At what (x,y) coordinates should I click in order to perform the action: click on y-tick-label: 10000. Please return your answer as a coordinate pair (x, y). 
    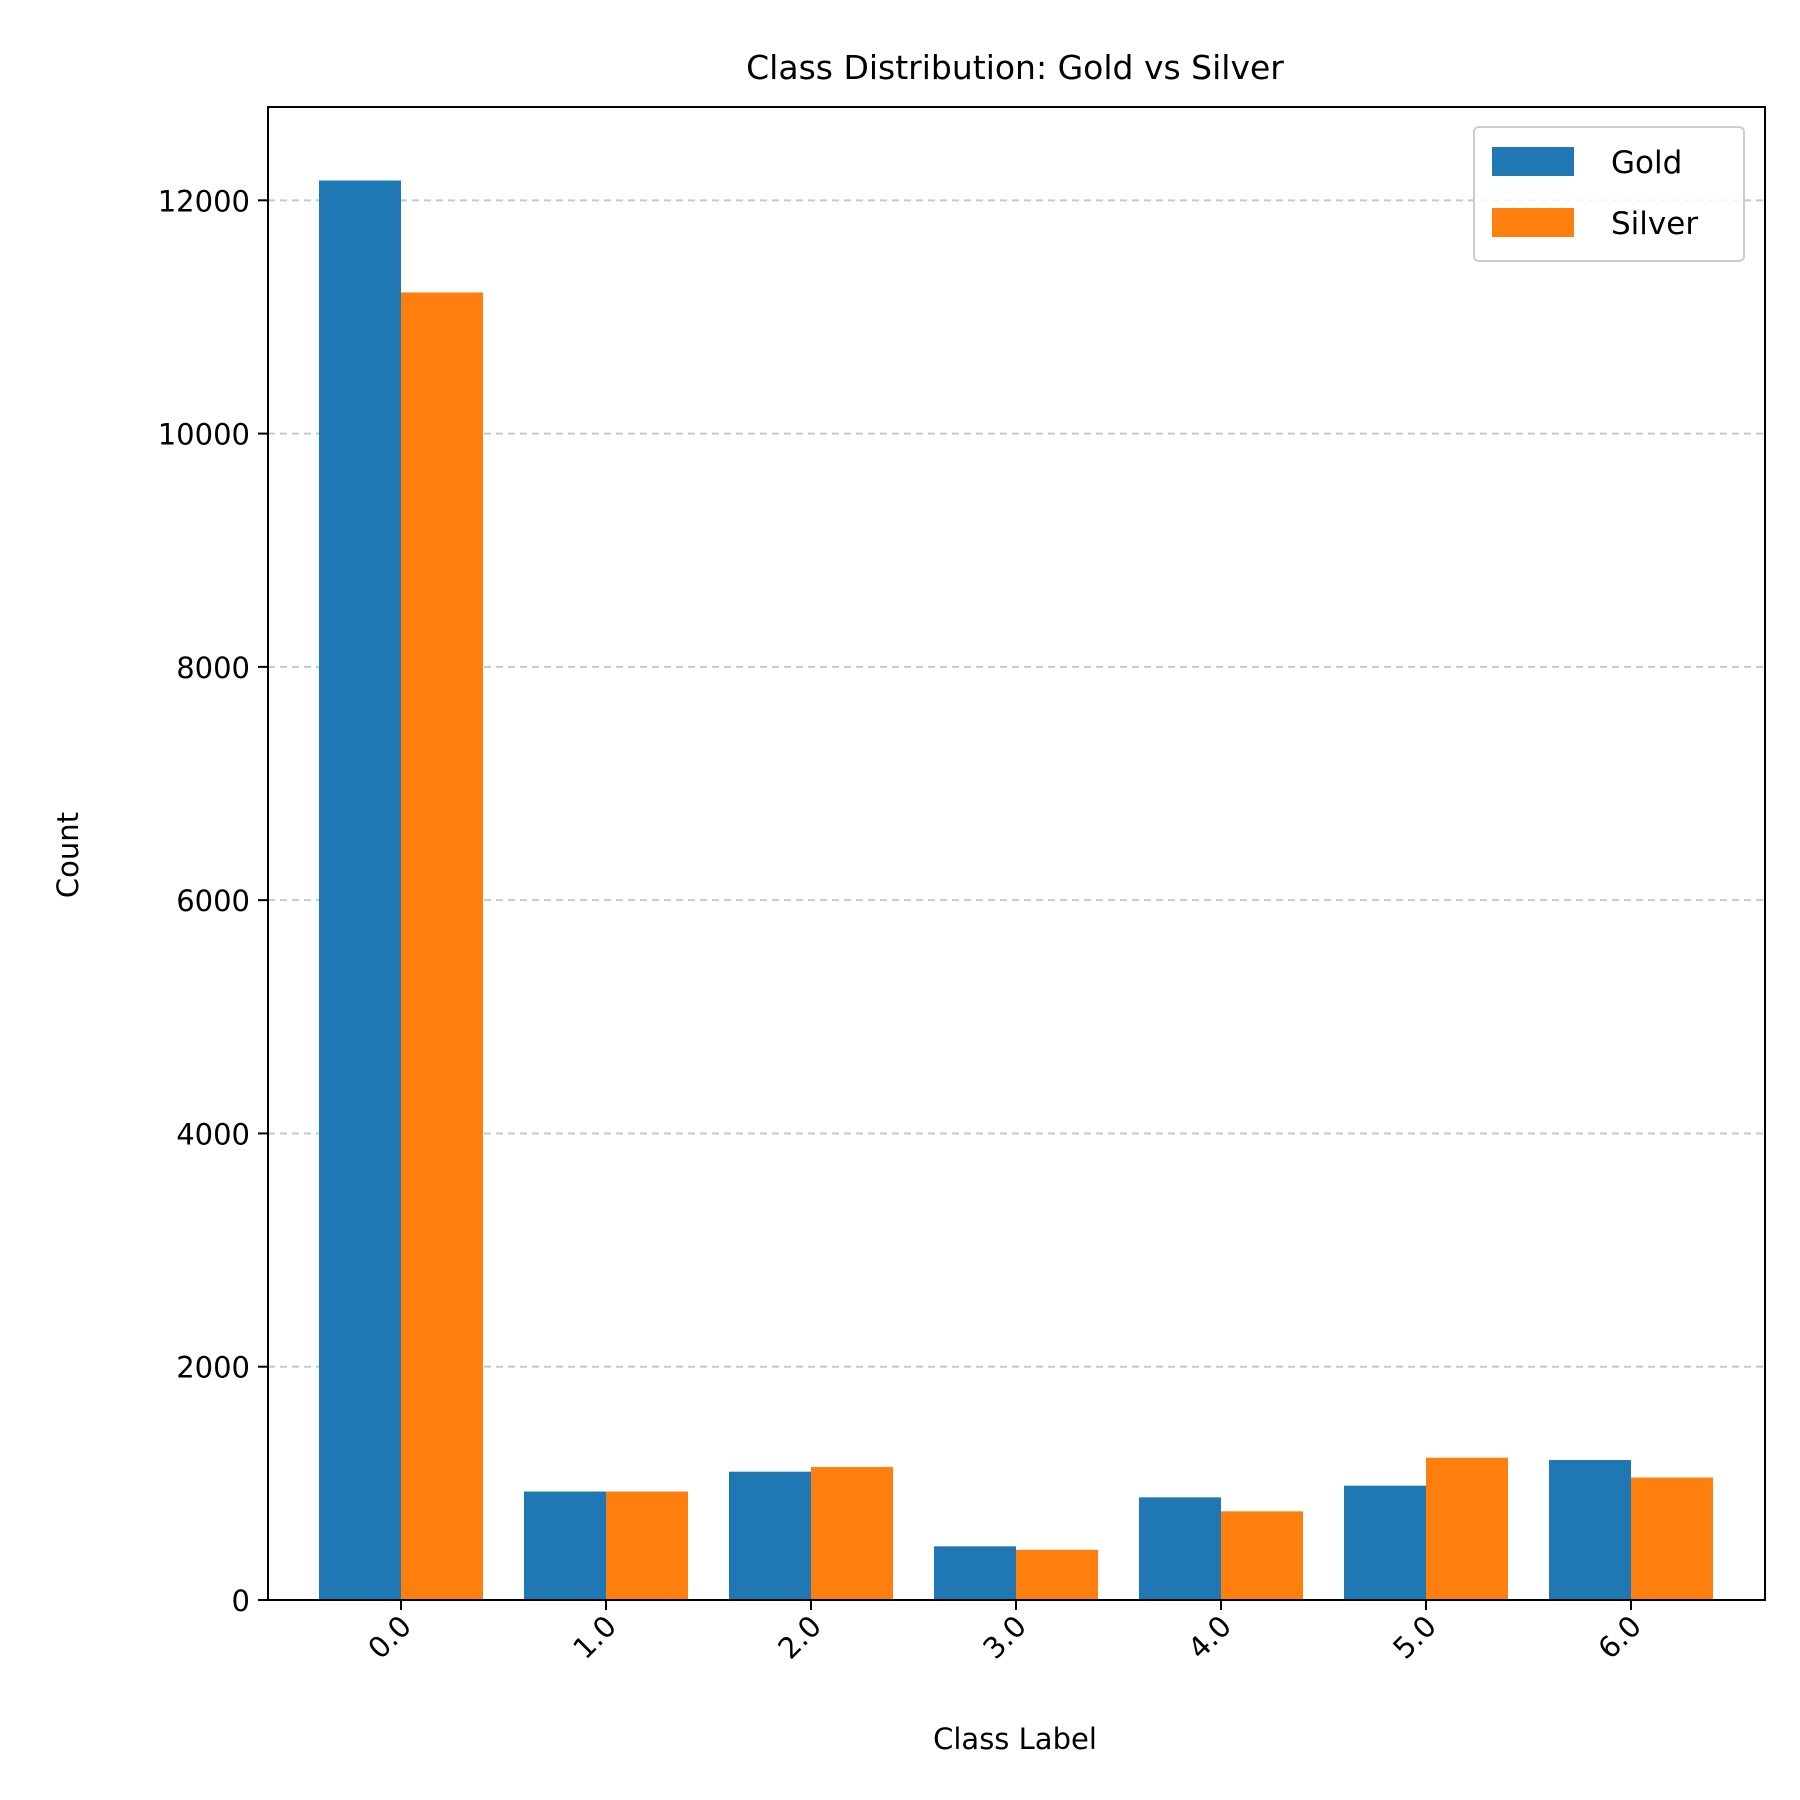
    Looking at the image, I should click on (204, 435).